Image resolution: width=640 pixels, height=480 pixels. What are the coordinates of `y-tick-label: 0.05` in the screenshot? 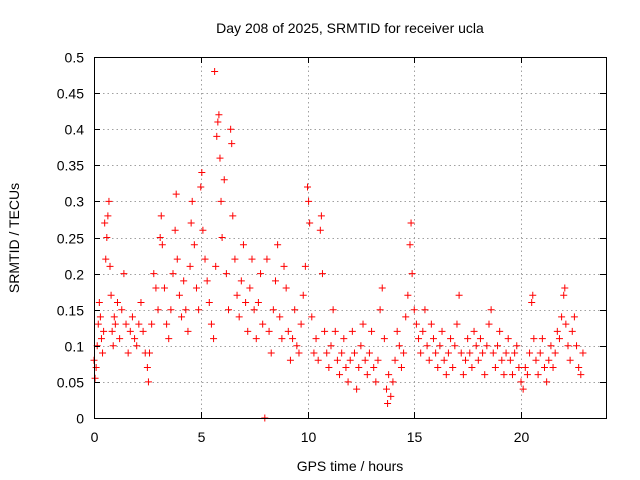 It's located at (70, 383).